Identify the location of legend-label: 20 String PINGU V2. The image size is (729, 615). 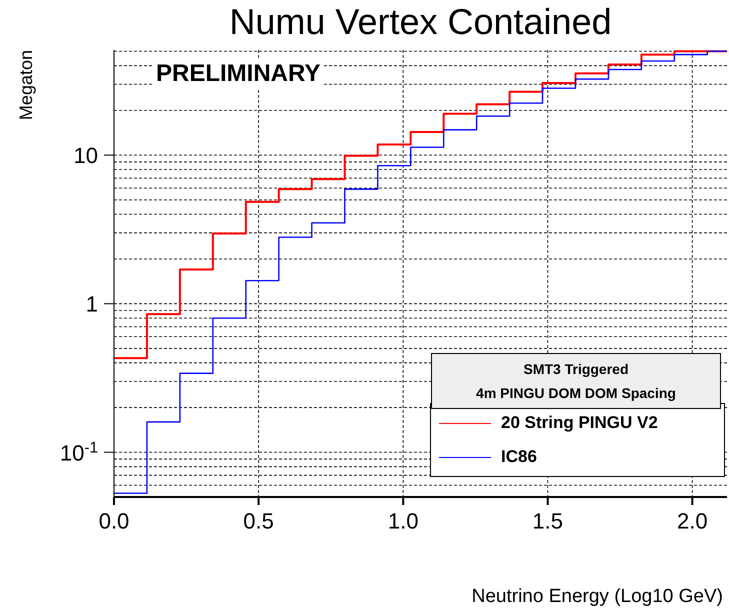
(579, 423).